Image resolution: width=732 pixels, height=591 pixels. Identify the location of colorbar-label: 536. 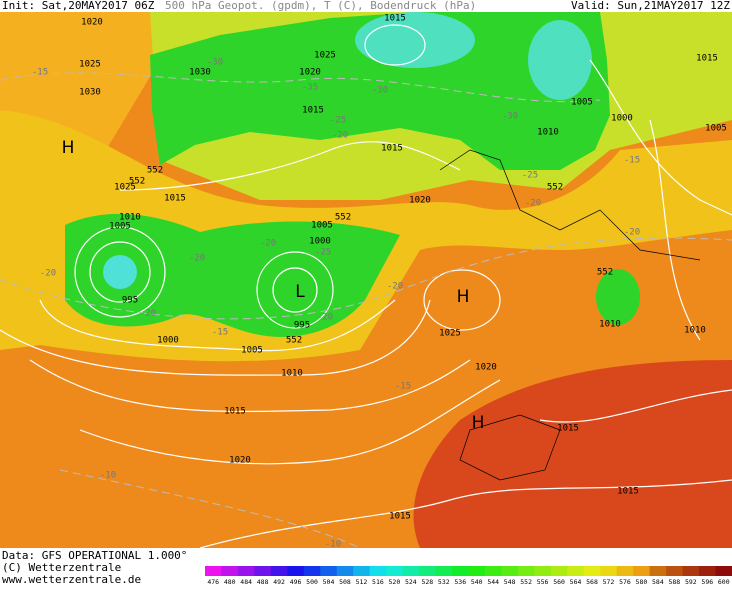
(460, 582).